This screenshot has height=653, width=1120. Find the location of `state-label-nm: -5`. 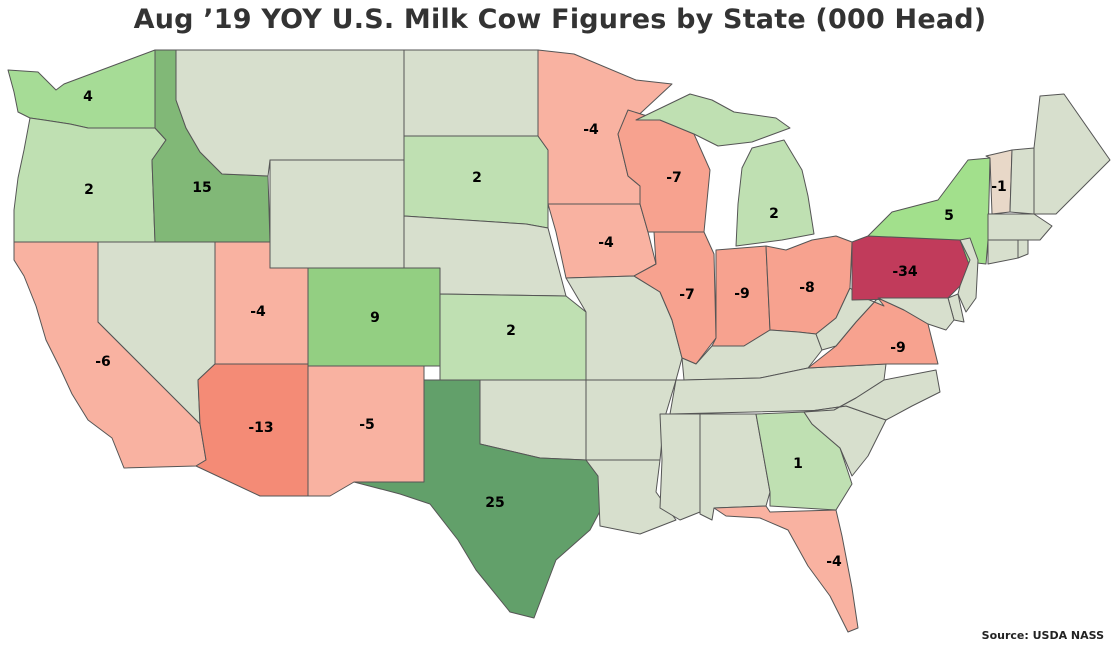

state-label-nm: -5 is located at coordinates (367, 425).